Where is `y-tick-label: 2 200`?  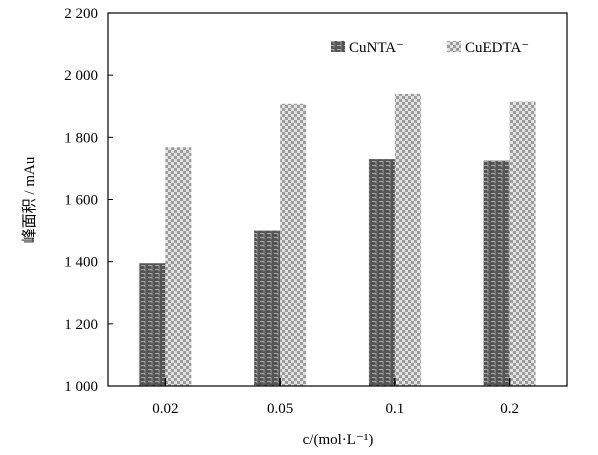 y-tick-label: 2 200 is located at coordinates (81, 14).